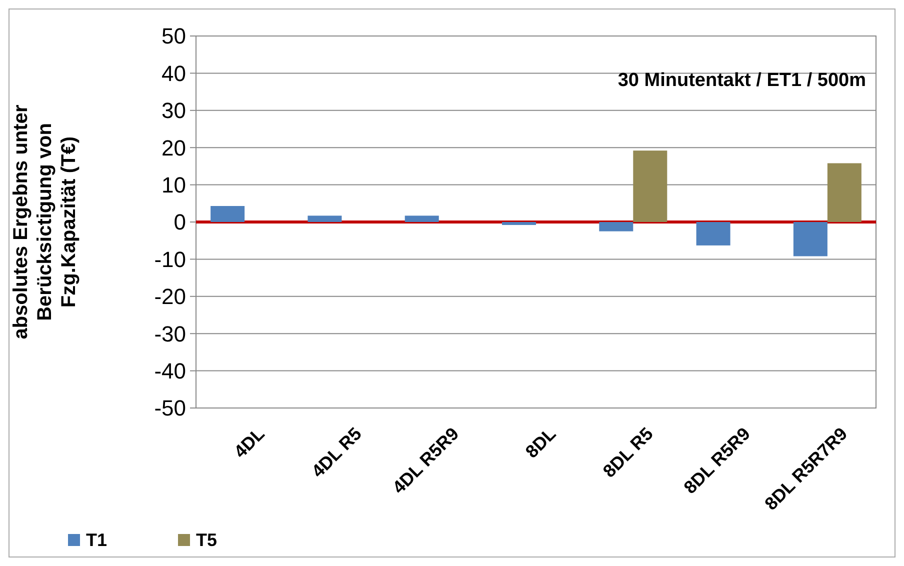 The width and height of the screenshot is (904, 566). What do you see at coordinates (170, 297) in the screenshot?
I see `y-tick-label: -20` at bounding box center [170, 297].